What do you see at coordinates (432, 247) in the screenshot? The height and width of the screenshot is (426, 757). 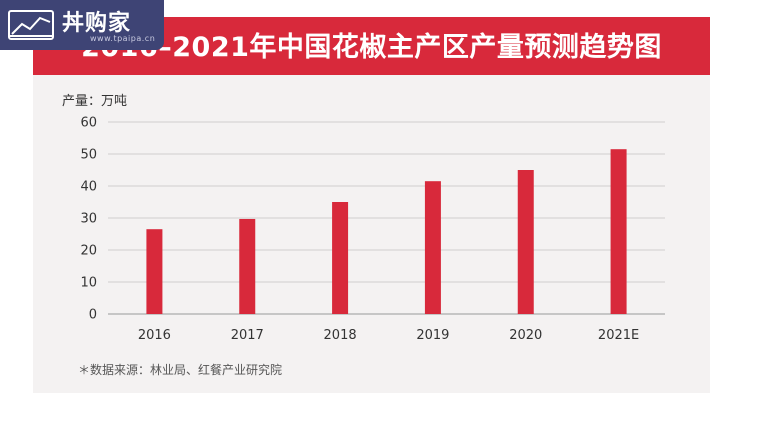 I see `bar-2019` at bounding box center [432, 247].